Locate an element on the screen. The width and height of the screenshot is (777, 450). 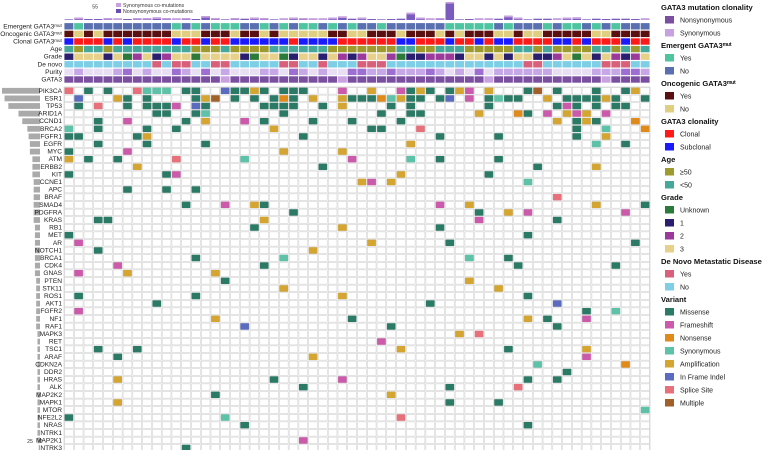
legend-item-label: Nonsense is located at coordinates (696, 339).